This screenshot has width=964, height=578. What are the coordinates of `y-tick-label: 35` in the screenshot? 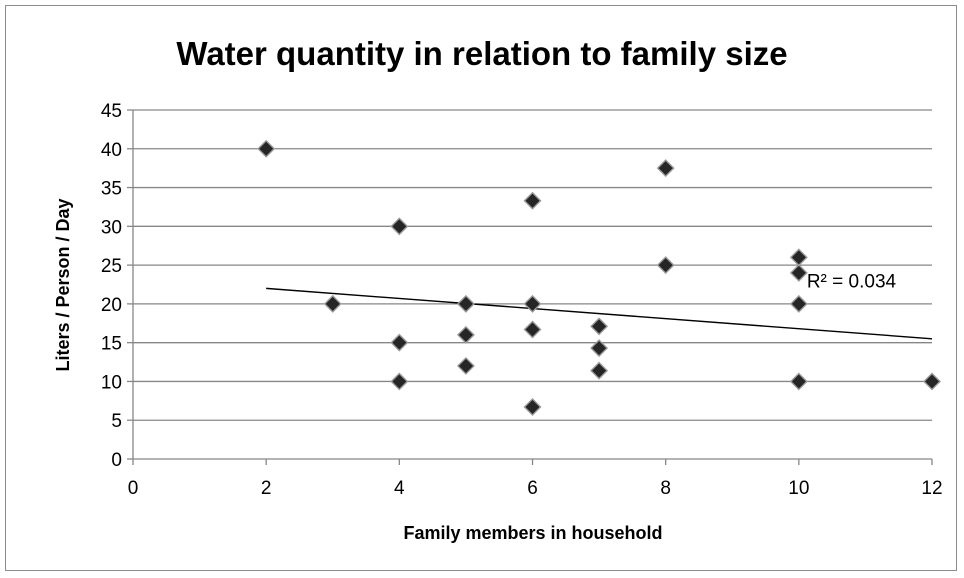 It's located at (111, 189).